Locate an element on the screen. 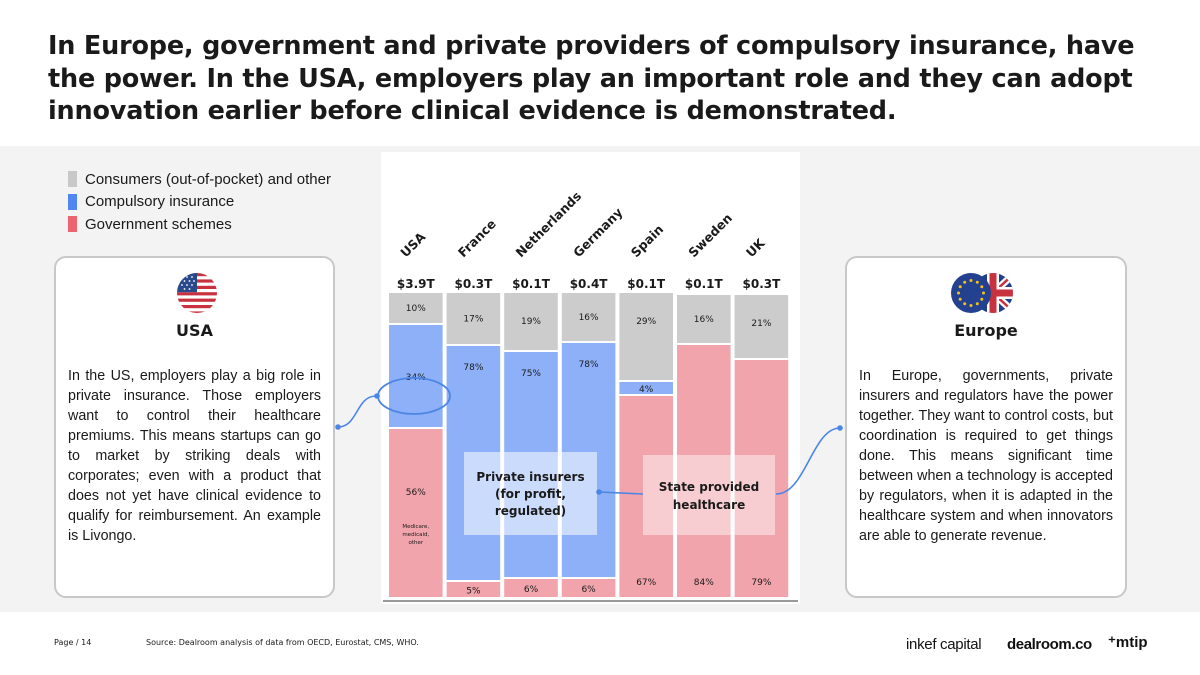  usa-government-note-line: medicaid, is located at coordinates (415, 535).